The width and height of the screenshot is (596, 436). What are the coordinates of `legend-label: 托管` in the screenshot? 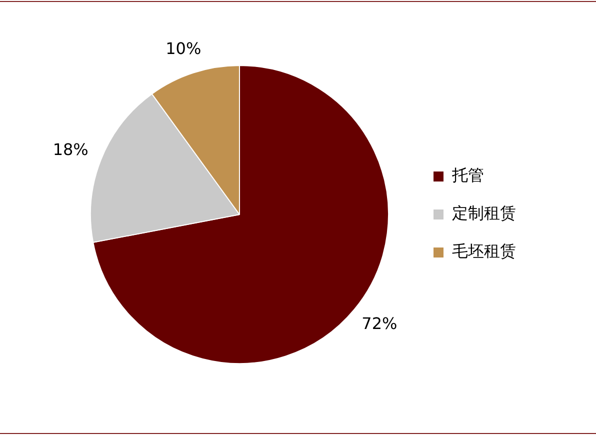 It's located at (467, 175).